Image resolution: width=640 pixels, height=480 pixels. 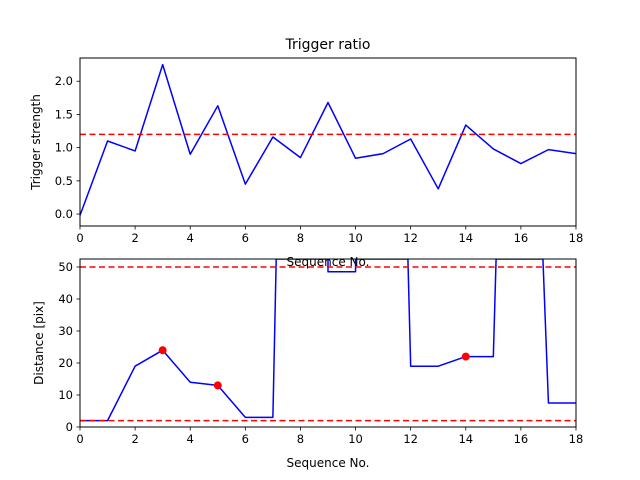 What do you see at coordinates (65, 299) in the screenshot?
I see `y-tick-label: 40` at bounding box center [65, 299].